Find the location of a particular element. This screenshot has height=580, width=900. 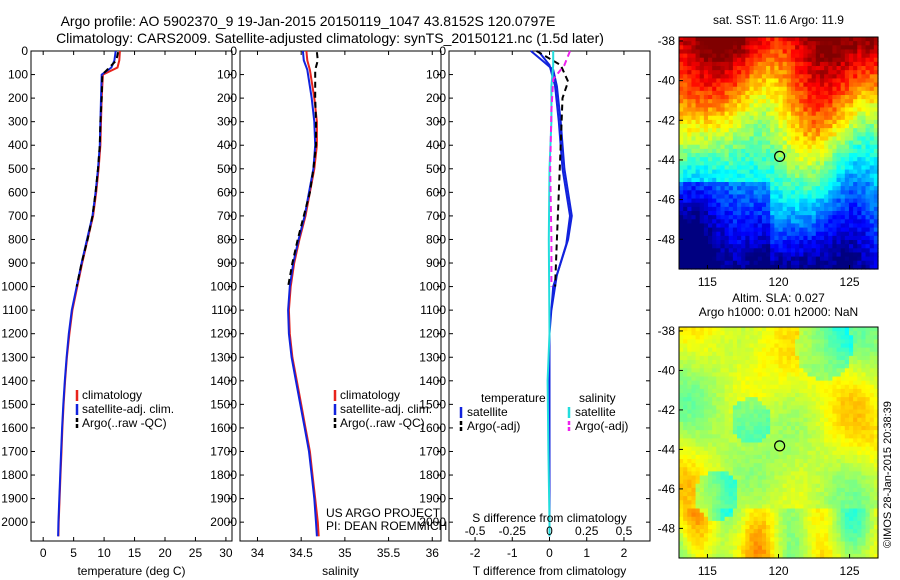

y-tick-label: -38 is located at coordinates (667, 41).